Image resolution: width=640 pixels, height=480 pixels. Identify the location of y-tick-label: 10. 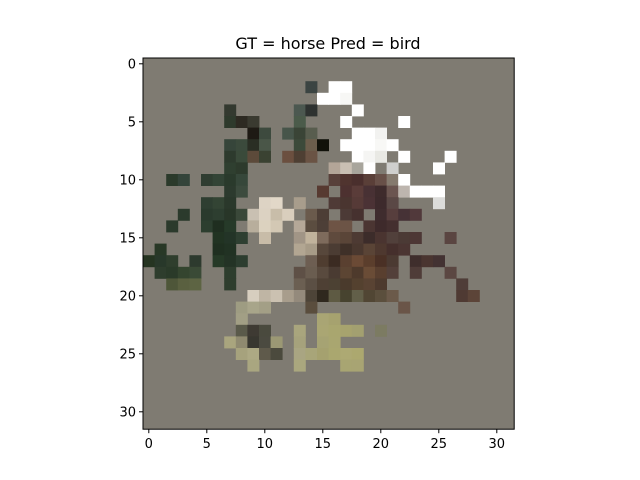
(127, 180).